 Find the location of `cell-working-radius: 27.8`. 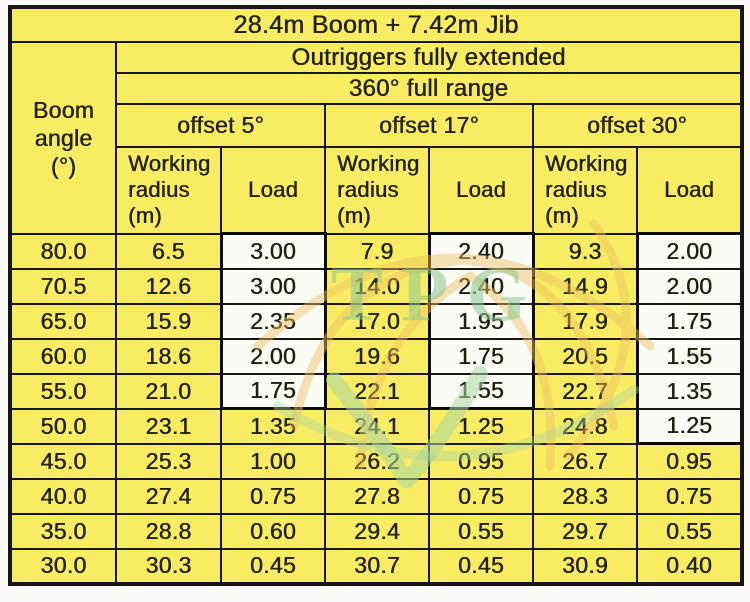

cell-working-radius: 27.8 is located at coordinates (377, 496).